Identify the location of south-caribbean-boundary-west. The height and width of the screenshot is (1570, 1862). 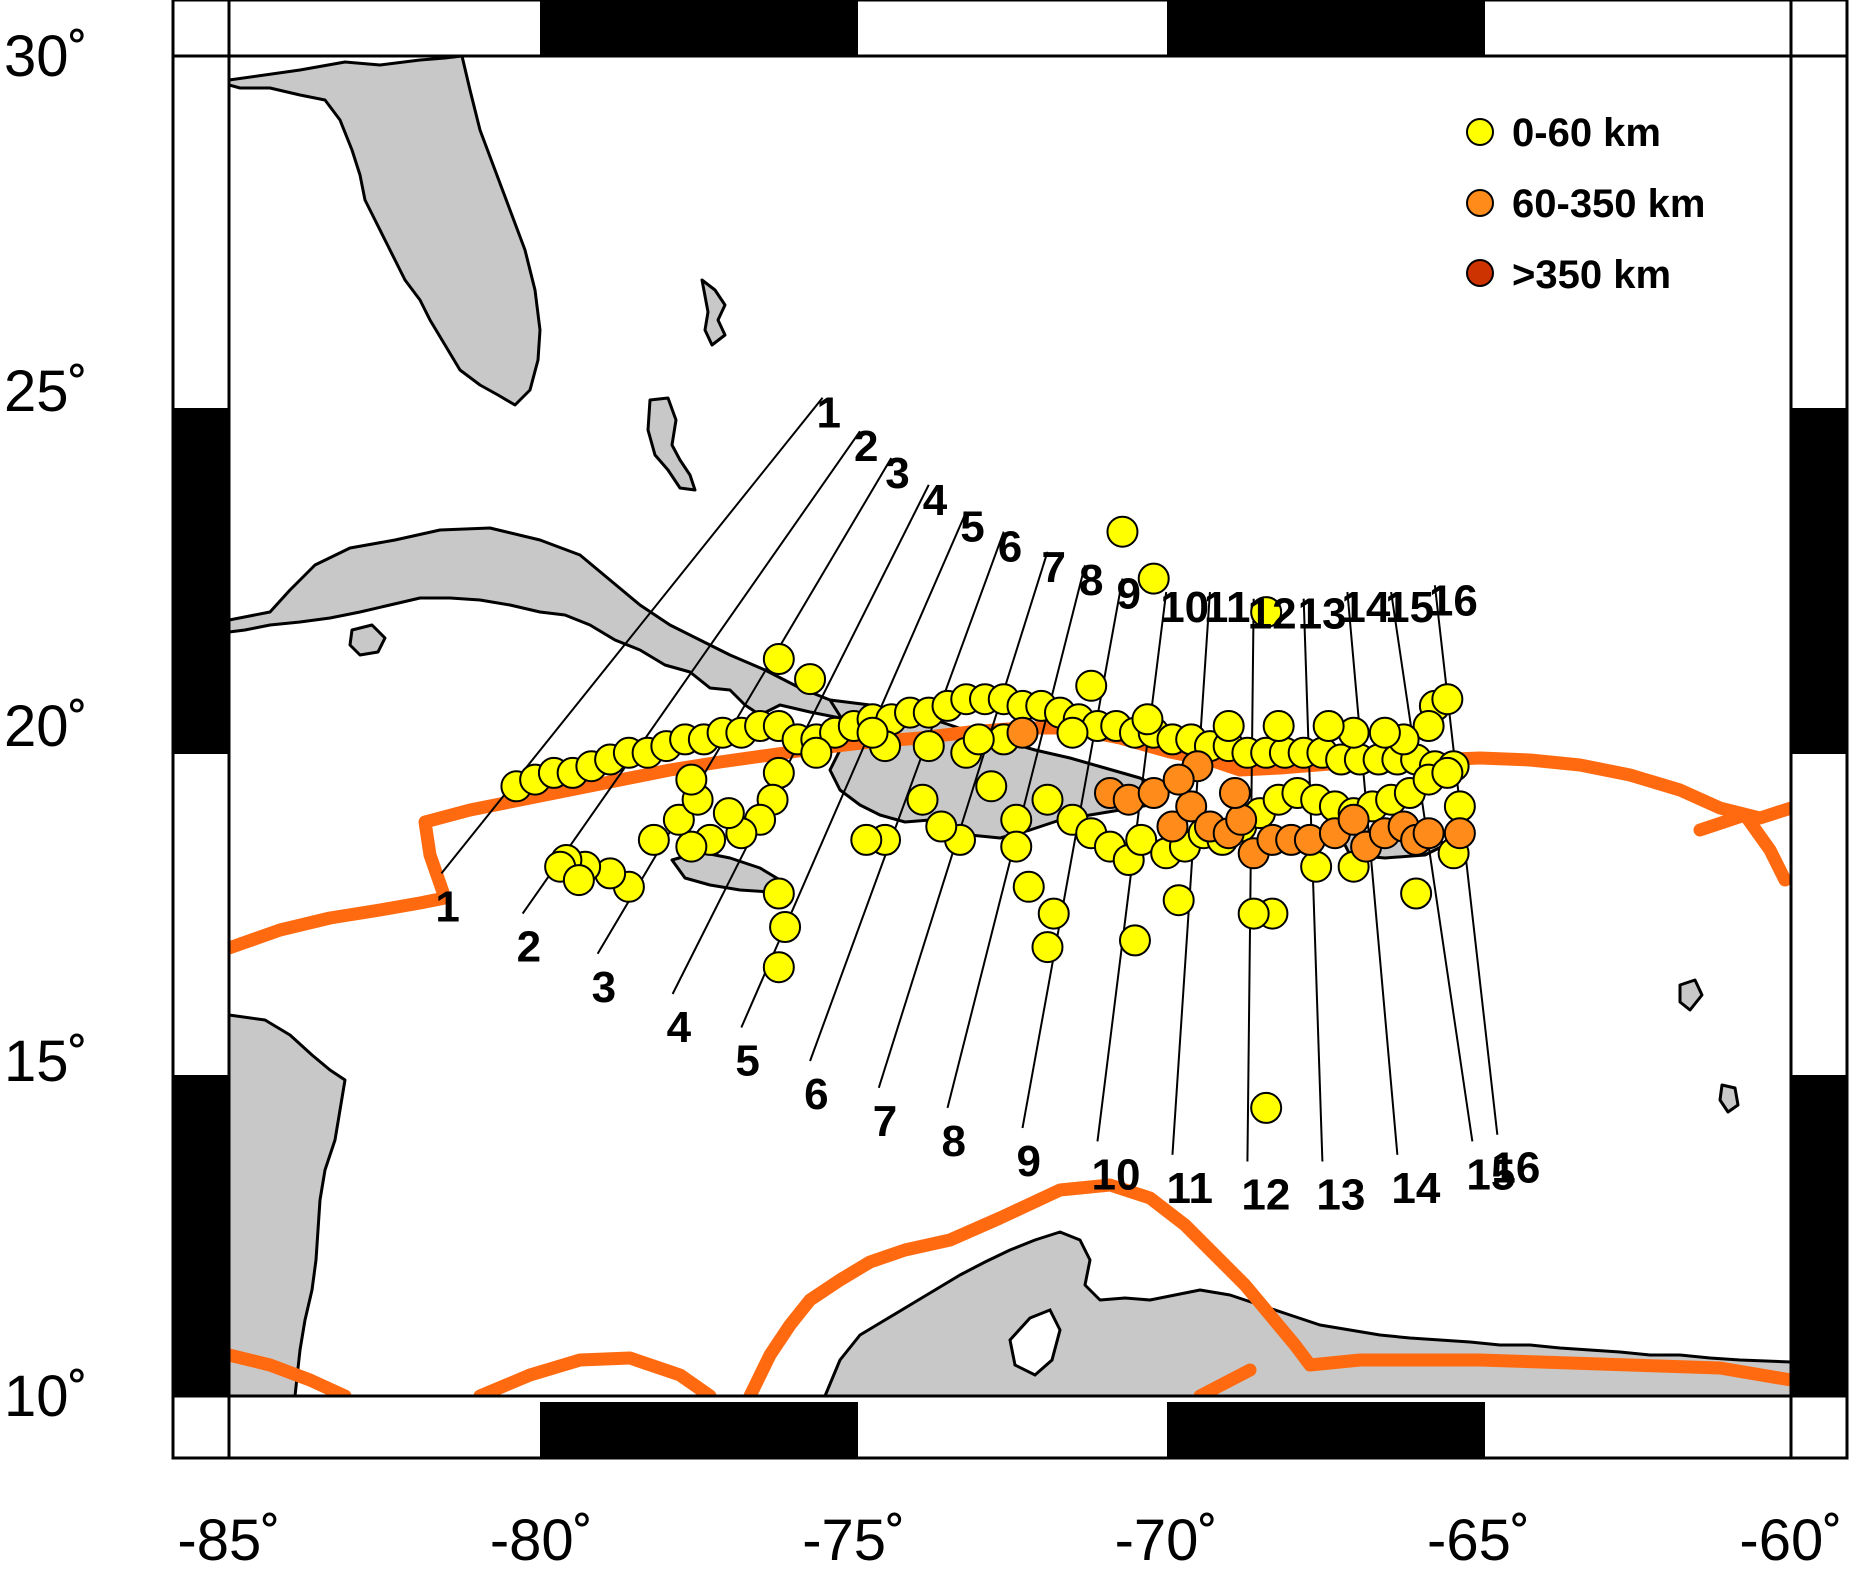
(595, 1373).